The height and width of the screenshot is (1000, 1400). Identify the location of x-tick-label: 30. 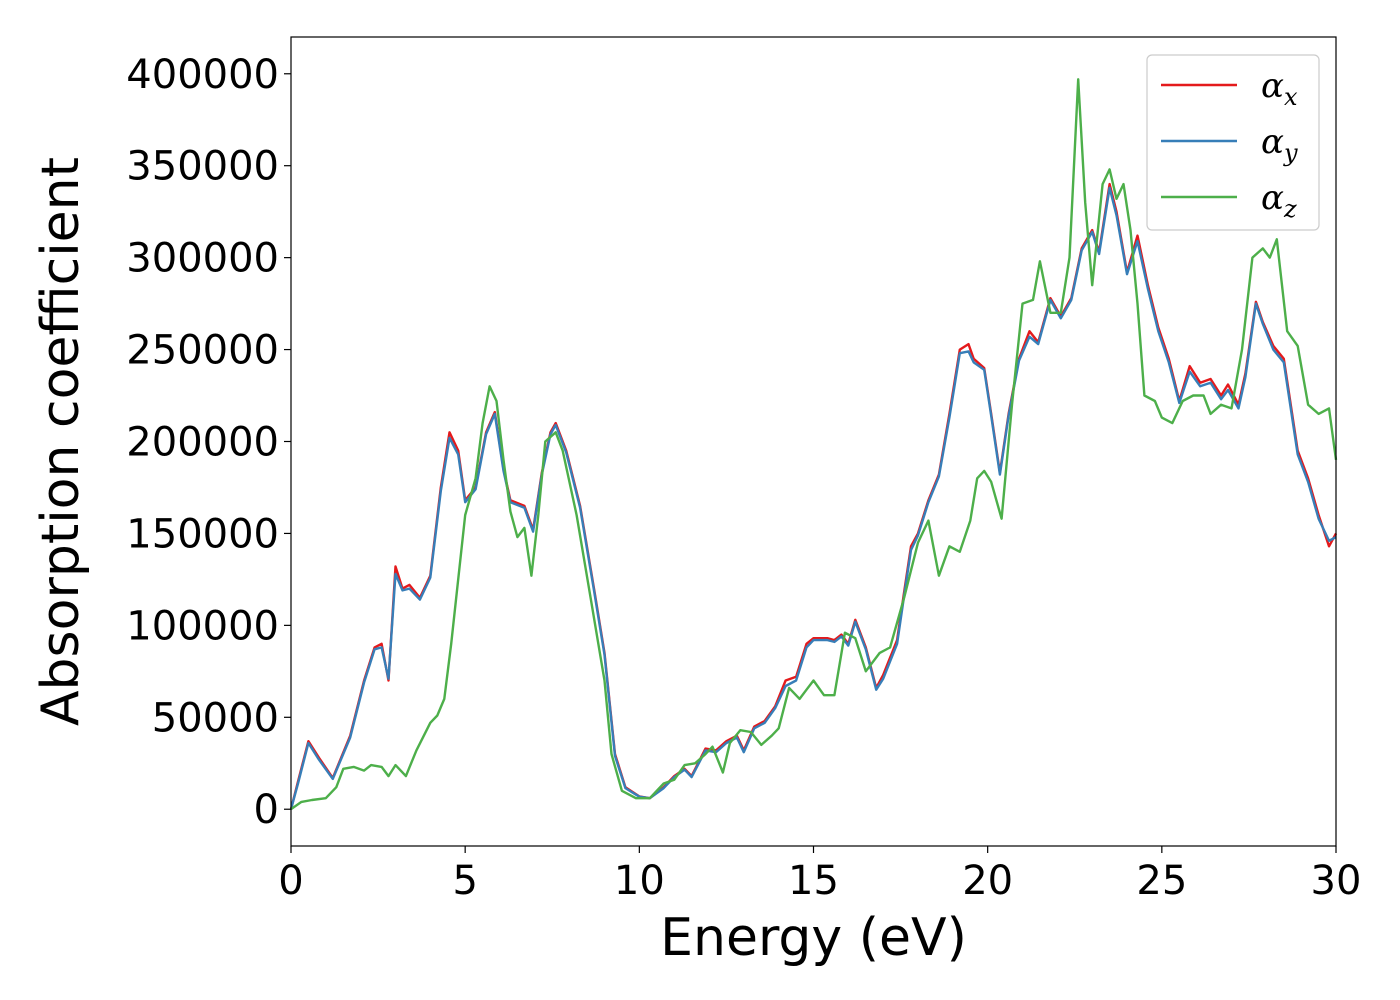
(1336, 881).